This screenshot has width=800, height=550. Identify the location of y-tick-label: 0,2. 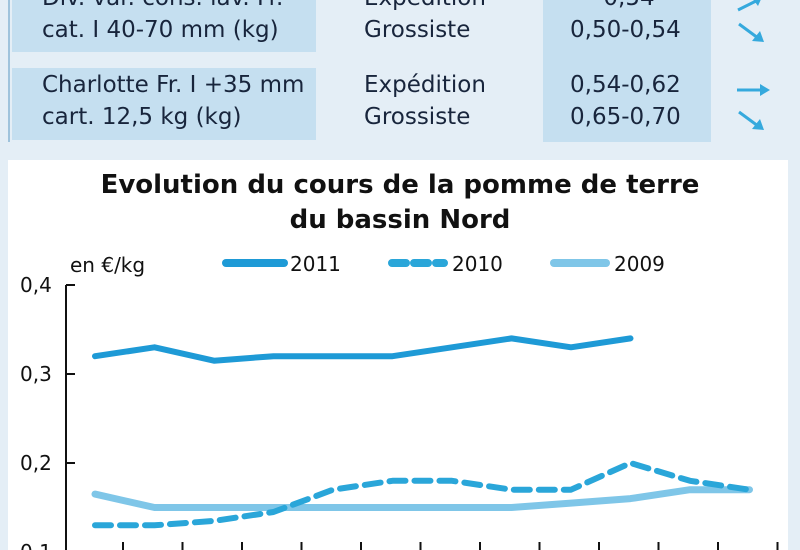
(36, 463).